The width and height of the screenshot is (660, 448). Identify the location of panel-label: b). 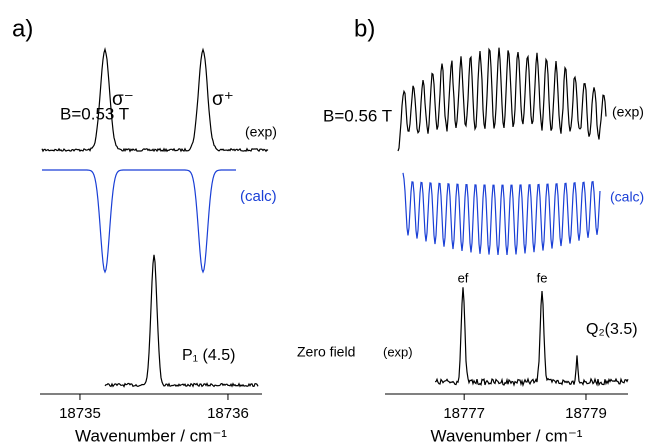
(364, 28).